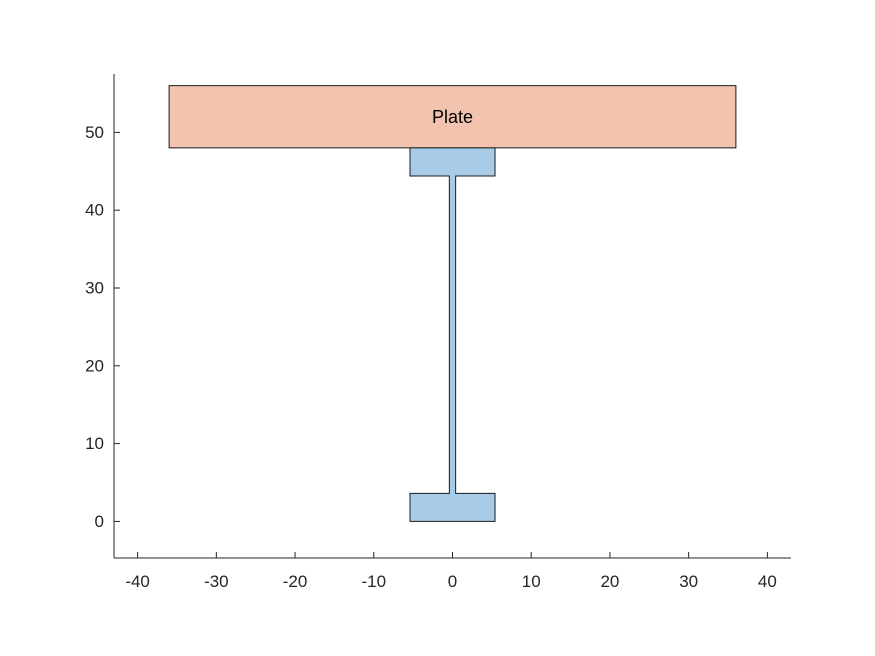  I want to click on x-tick-label: 20, so click(609, 581).